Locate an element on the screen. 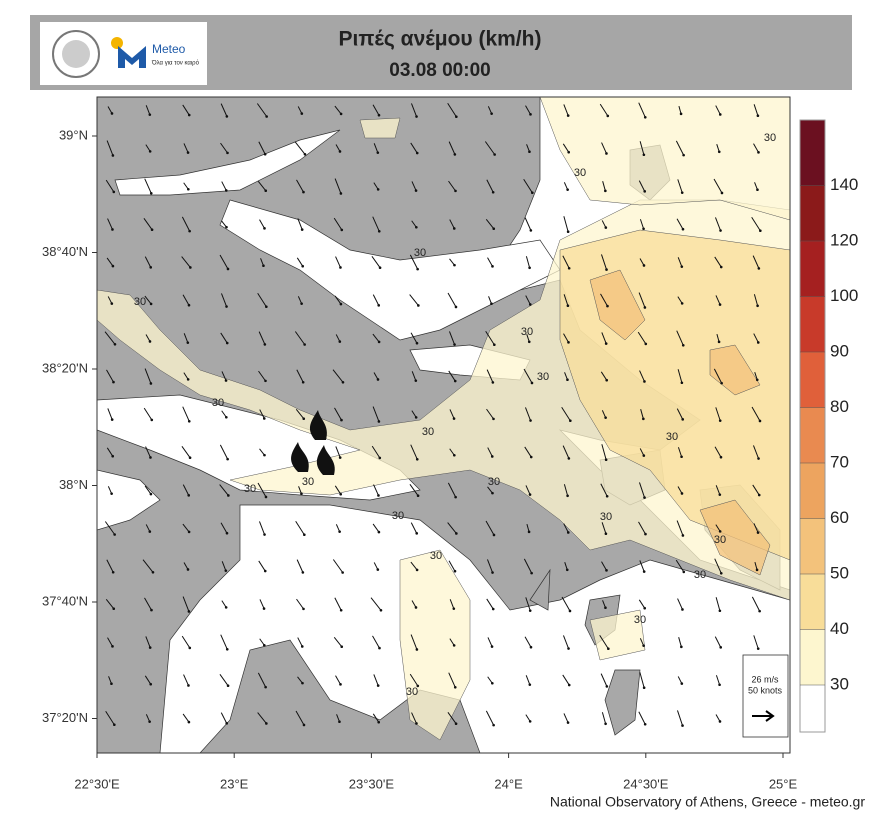 This screenshot has width=880, height=826. colorbar-label: 140 is located at coordinates (844, 184).